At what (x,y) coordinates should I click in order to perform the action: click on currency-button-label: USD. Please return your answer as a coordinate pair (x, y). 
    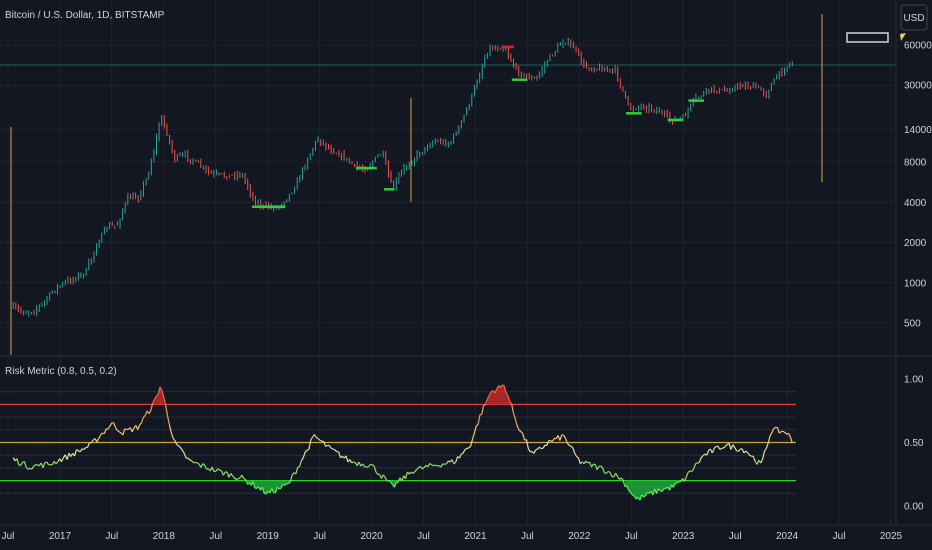
    Looking at the image, I should click on (913, 18).